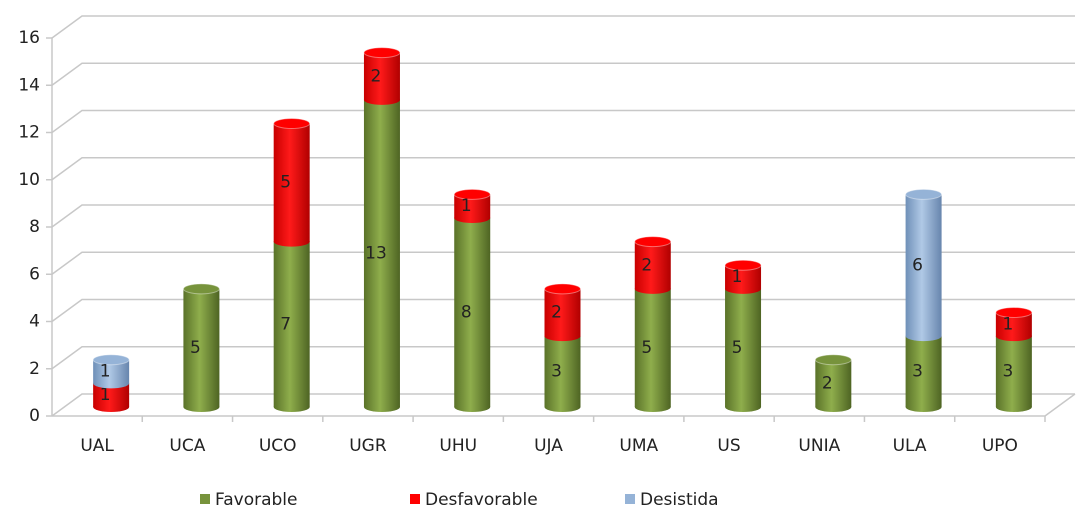 Image resolution: width=1078 pixels, height=513 pixels. Describe the element at coordinates (29, 133) in the screenshot. I see `y-tick-label: 12` at that location.